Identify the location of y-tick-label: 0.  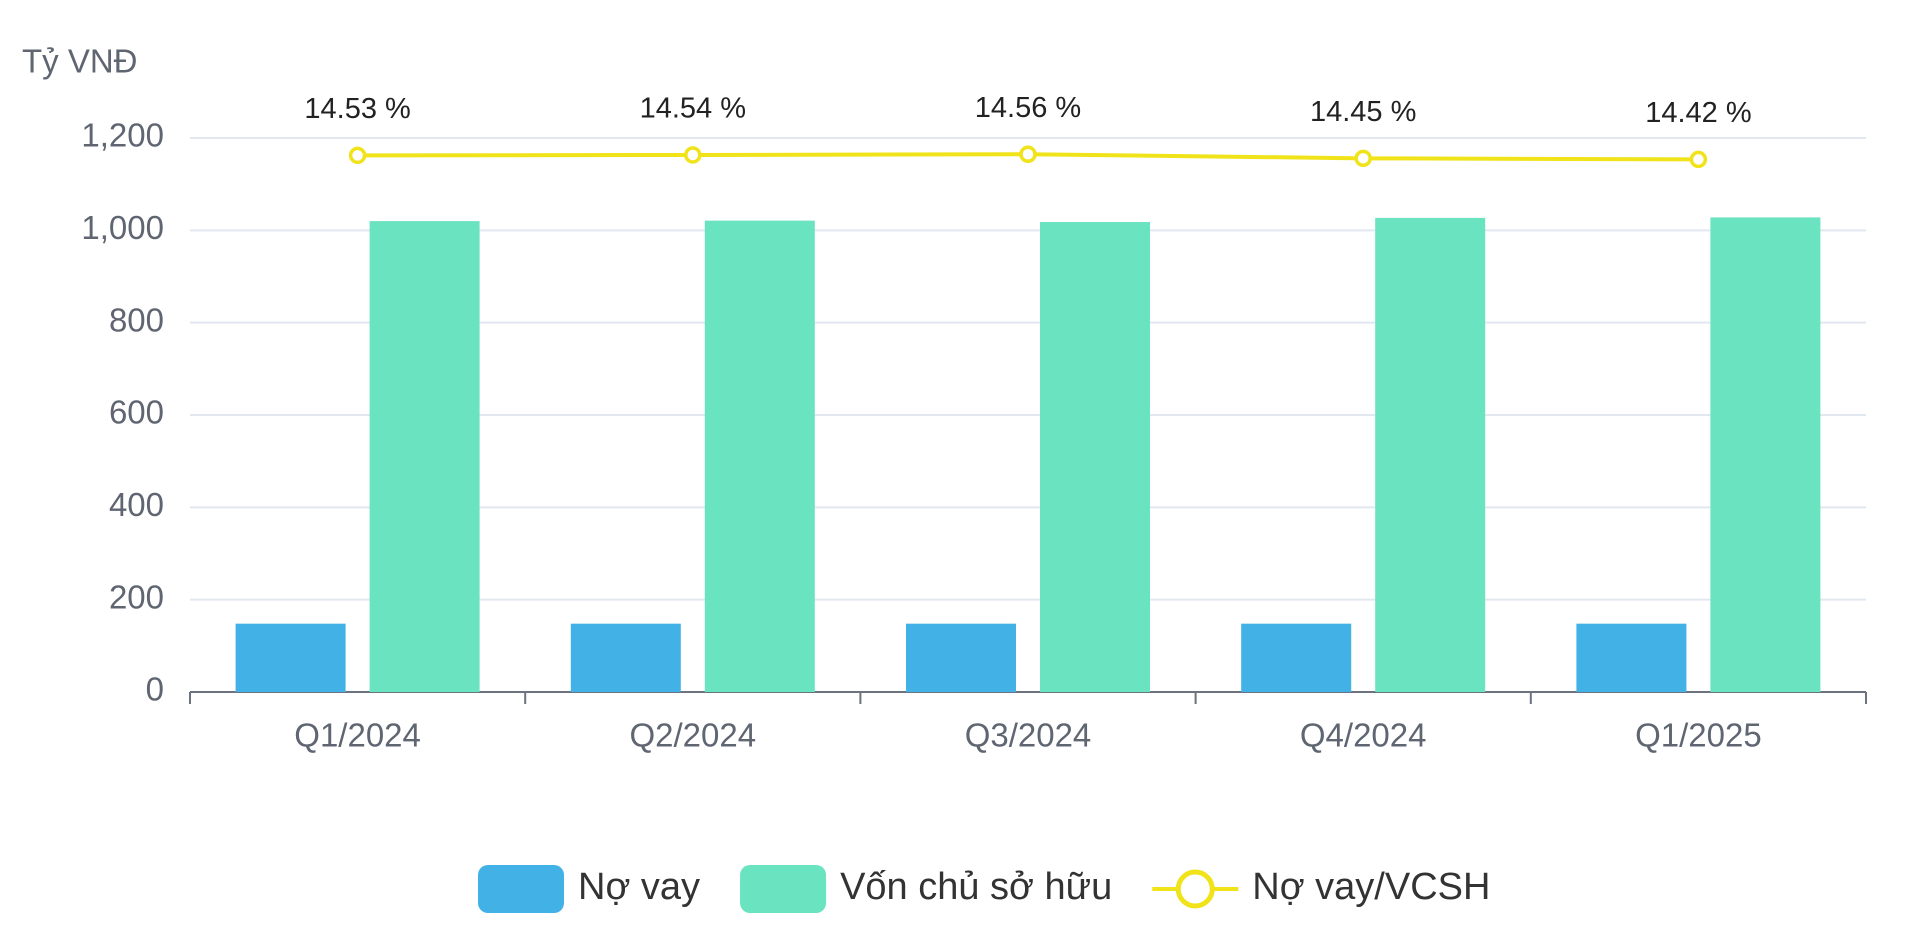
(155, 689).